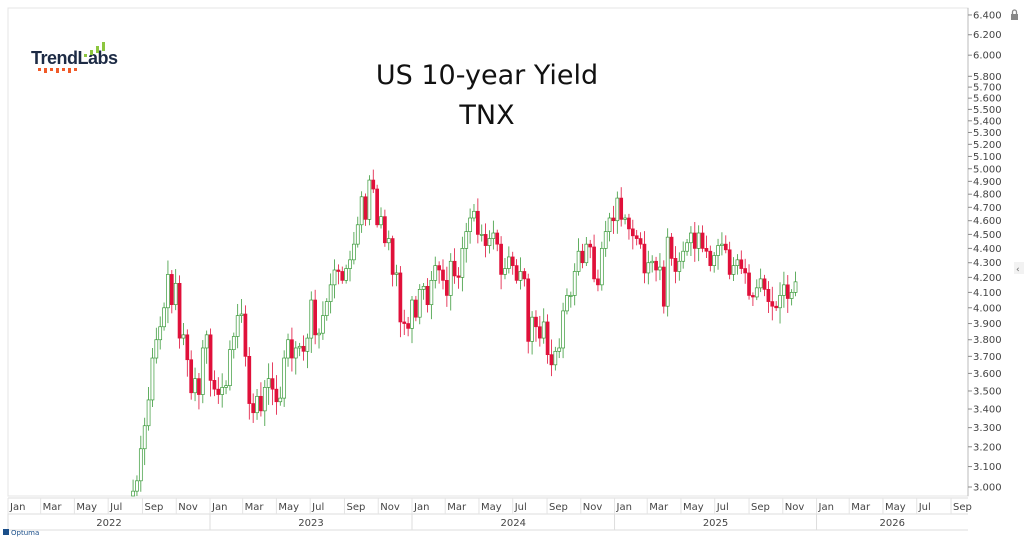  Describe the element at coordinates (987, 88) in the screenshot. I see `y-tick-label: 5.700` at that location.